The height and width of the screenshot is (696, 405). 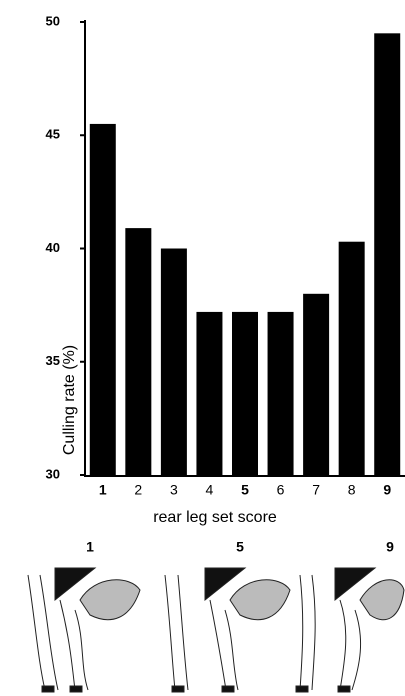 I want to click on y-tick-label: 50, so click(x=53, y=20).